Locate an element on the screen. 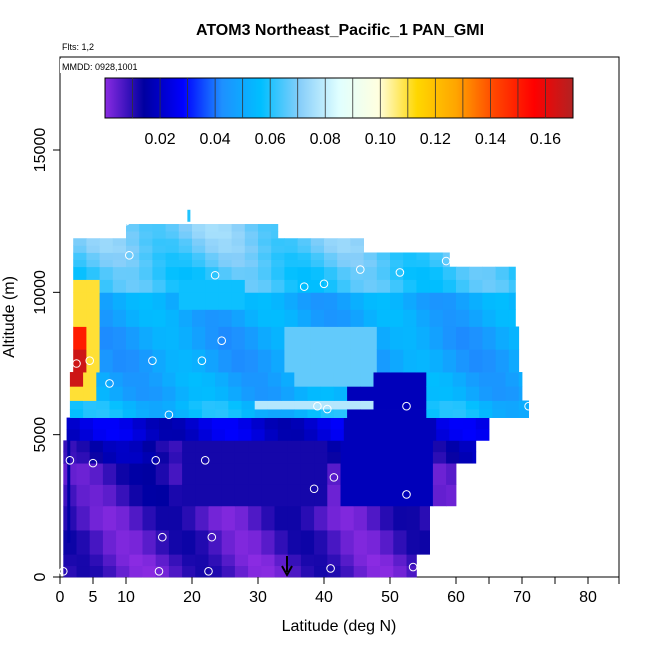 This screenshot has height=650, width=650. colorbar-ticks: 0.02 0.04 0.06 0.08 0.10 0.12 0.14 0.16 is located at coordinates (346, 113).